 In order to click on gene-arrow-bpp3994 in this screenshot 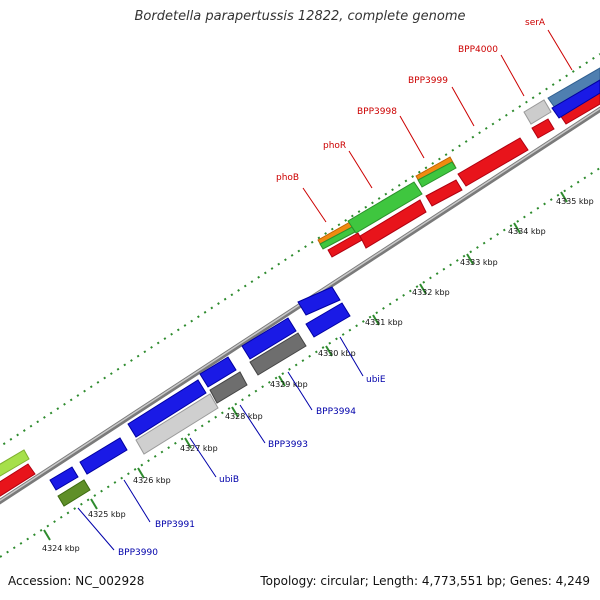, I will do `click(278, 354)`.